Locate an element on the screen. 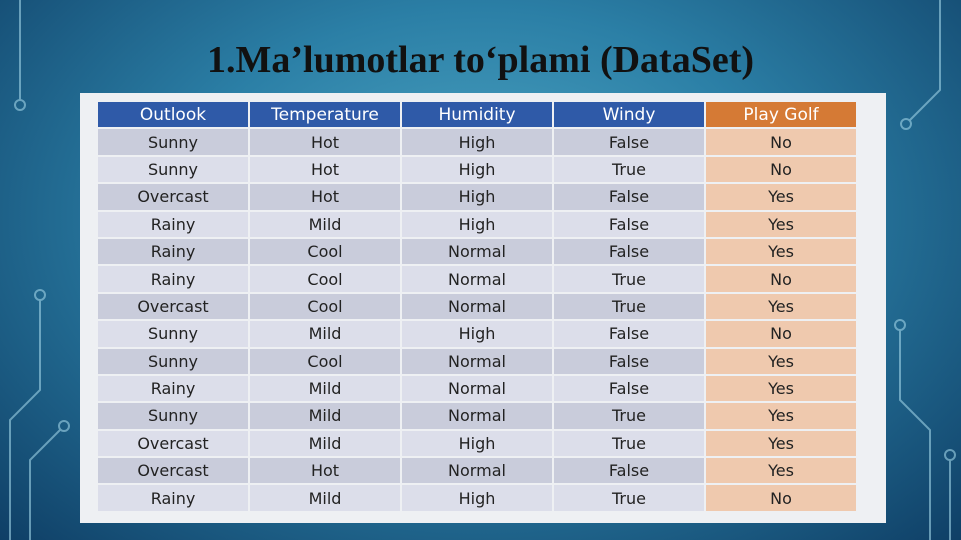 The width and height of the screenshot is (961, 540). table-row: Overcast Cool Normal True Yes is located at coordinates (477, 306).